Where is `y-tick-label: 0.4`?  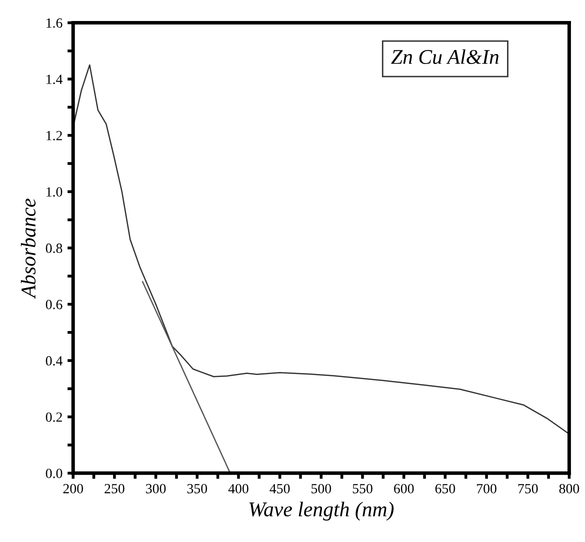 y-tick-label: 0.4 is located at coordinates (54, 361).